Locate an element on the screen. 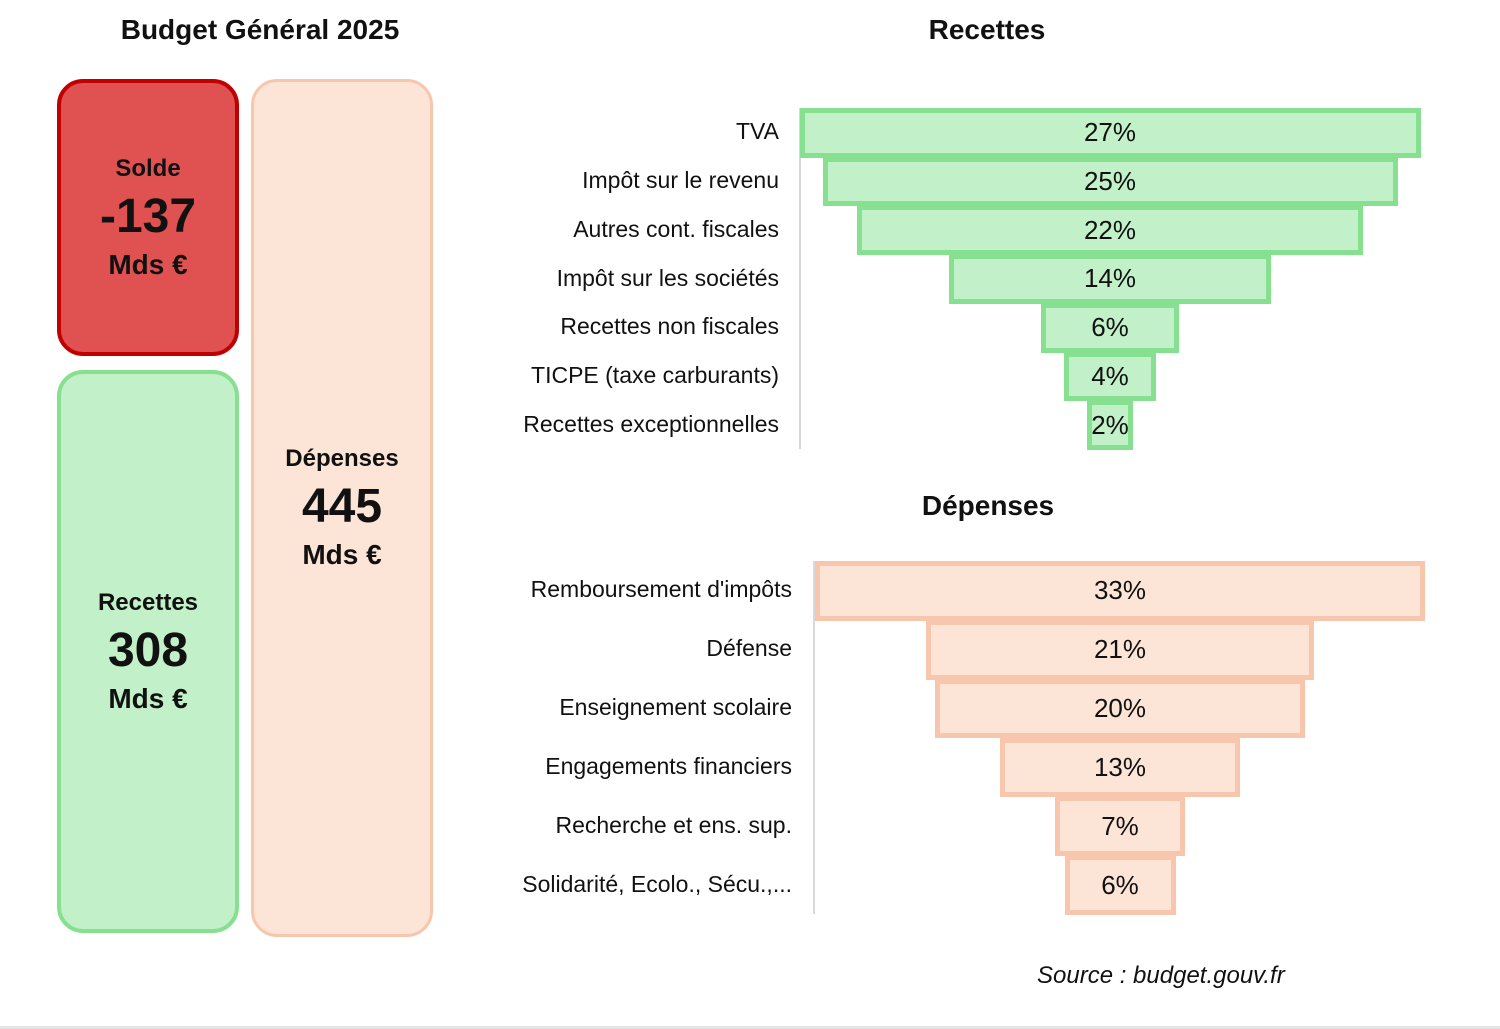 The height and width of the screenshot is (1029, 1500). depenses-card: Dépenses 445 Mds € is located at coordinates (342, 508).